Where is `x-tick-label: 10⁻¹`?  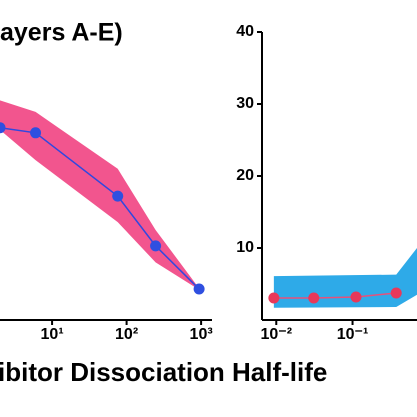 x-tick-label: 10⁻¹ is located at coordinates (353, 334).